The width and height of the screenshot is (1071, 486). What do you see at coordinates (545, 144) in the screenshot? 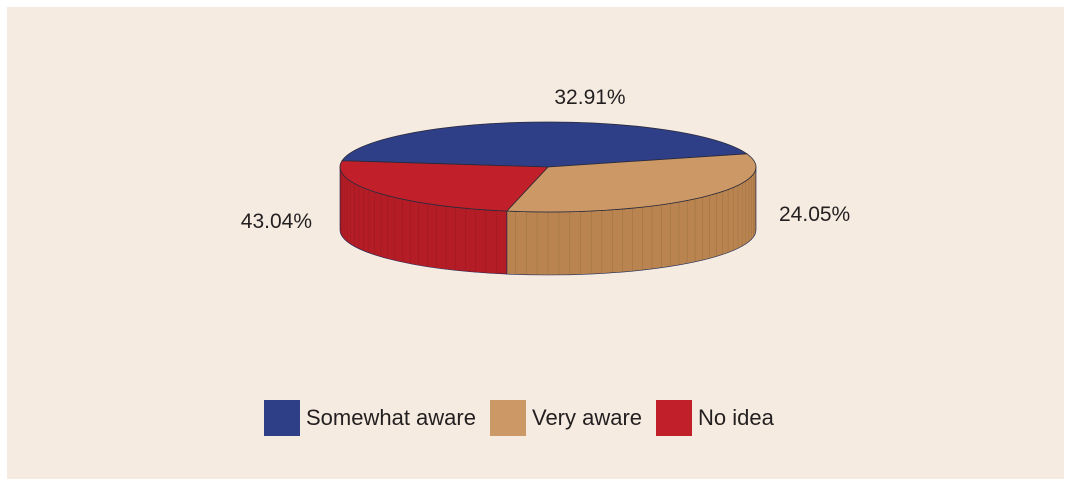
I see `pie-slice-somewhat-aware` at bounding box center [545, 144].